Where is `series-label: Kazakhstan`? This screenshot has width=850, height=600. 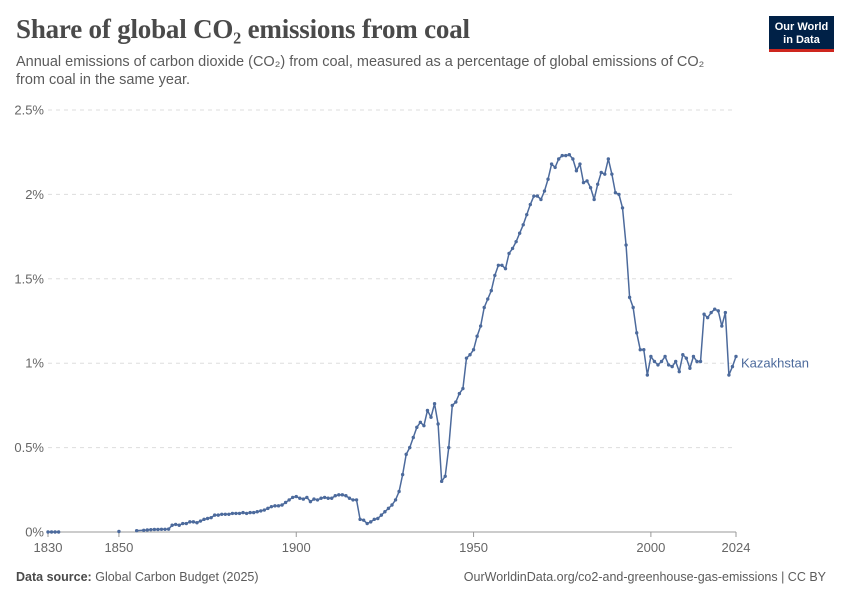
series-label: Kazakhstan is located at coordinates (775, 363).